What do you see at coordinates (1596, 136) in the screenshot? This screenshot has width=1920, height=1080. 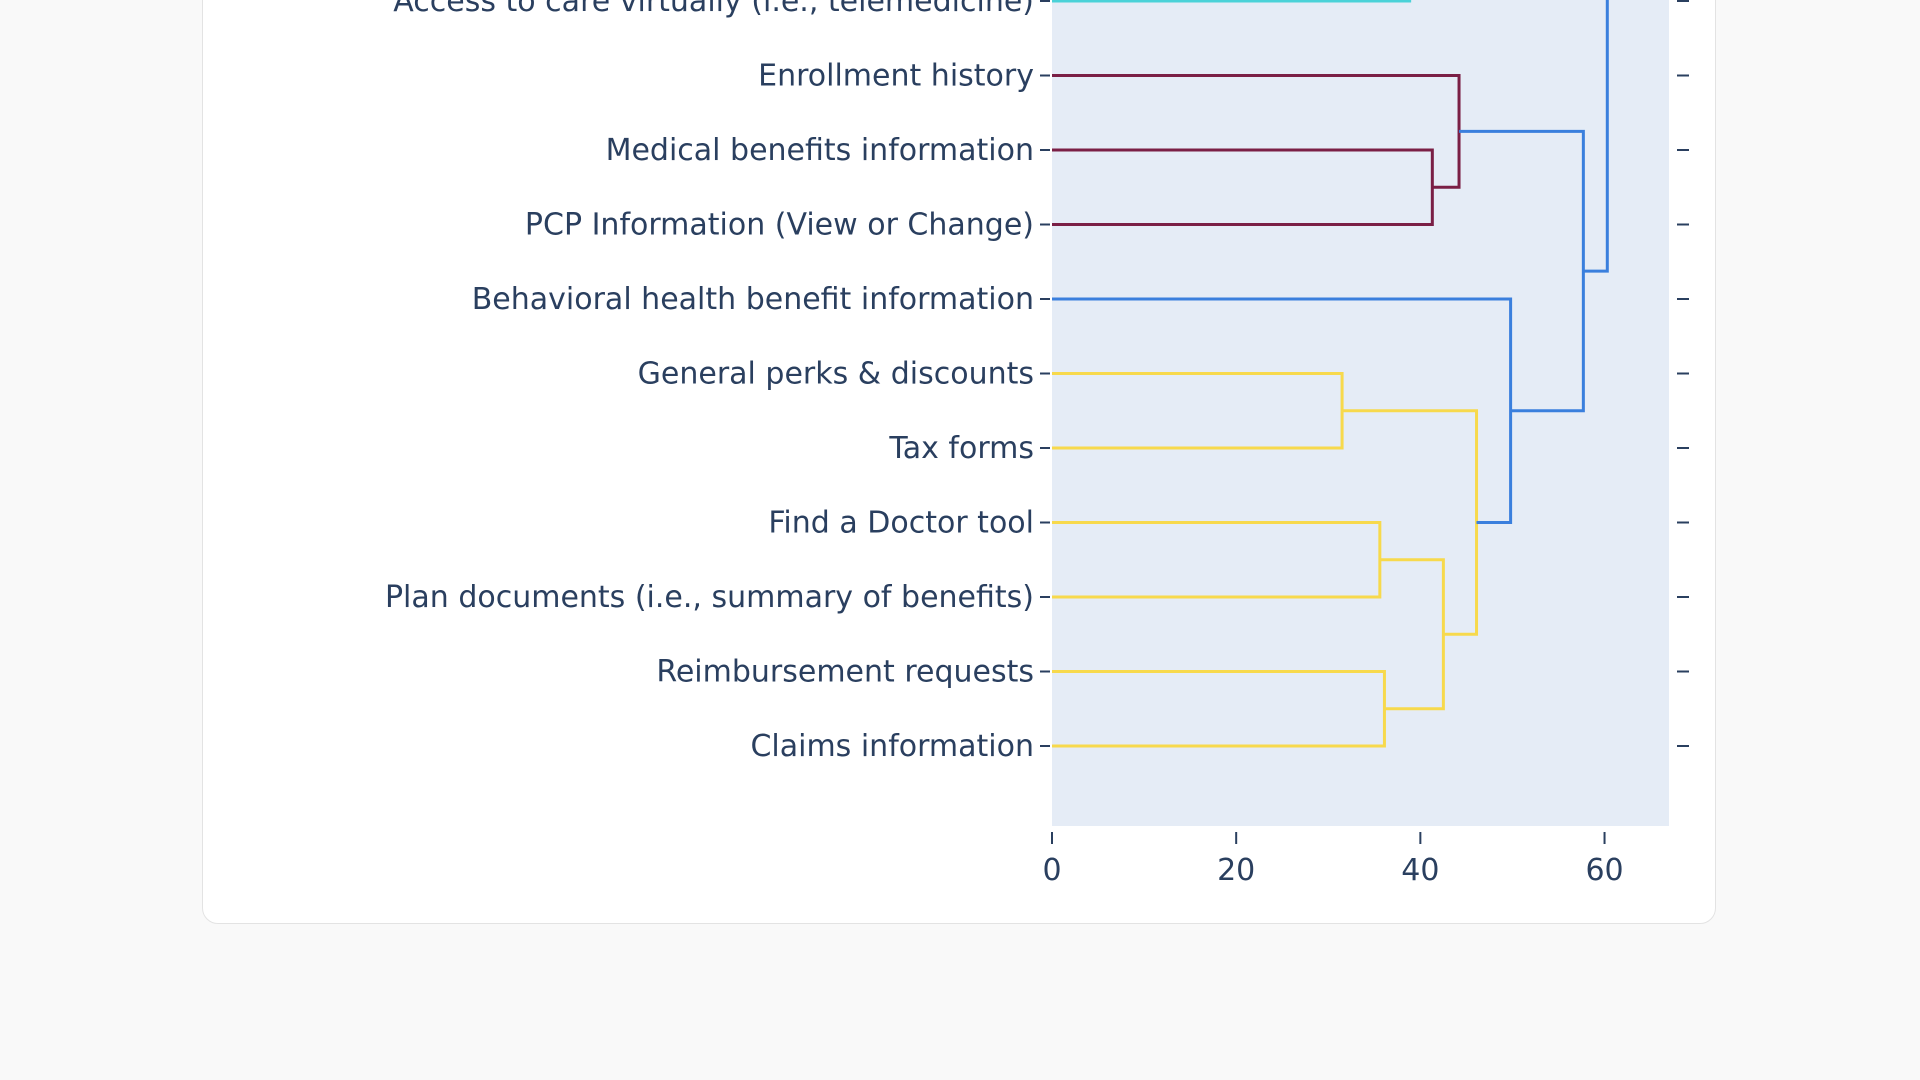 I see `link-top-root` at bounding box center [1596, 136].